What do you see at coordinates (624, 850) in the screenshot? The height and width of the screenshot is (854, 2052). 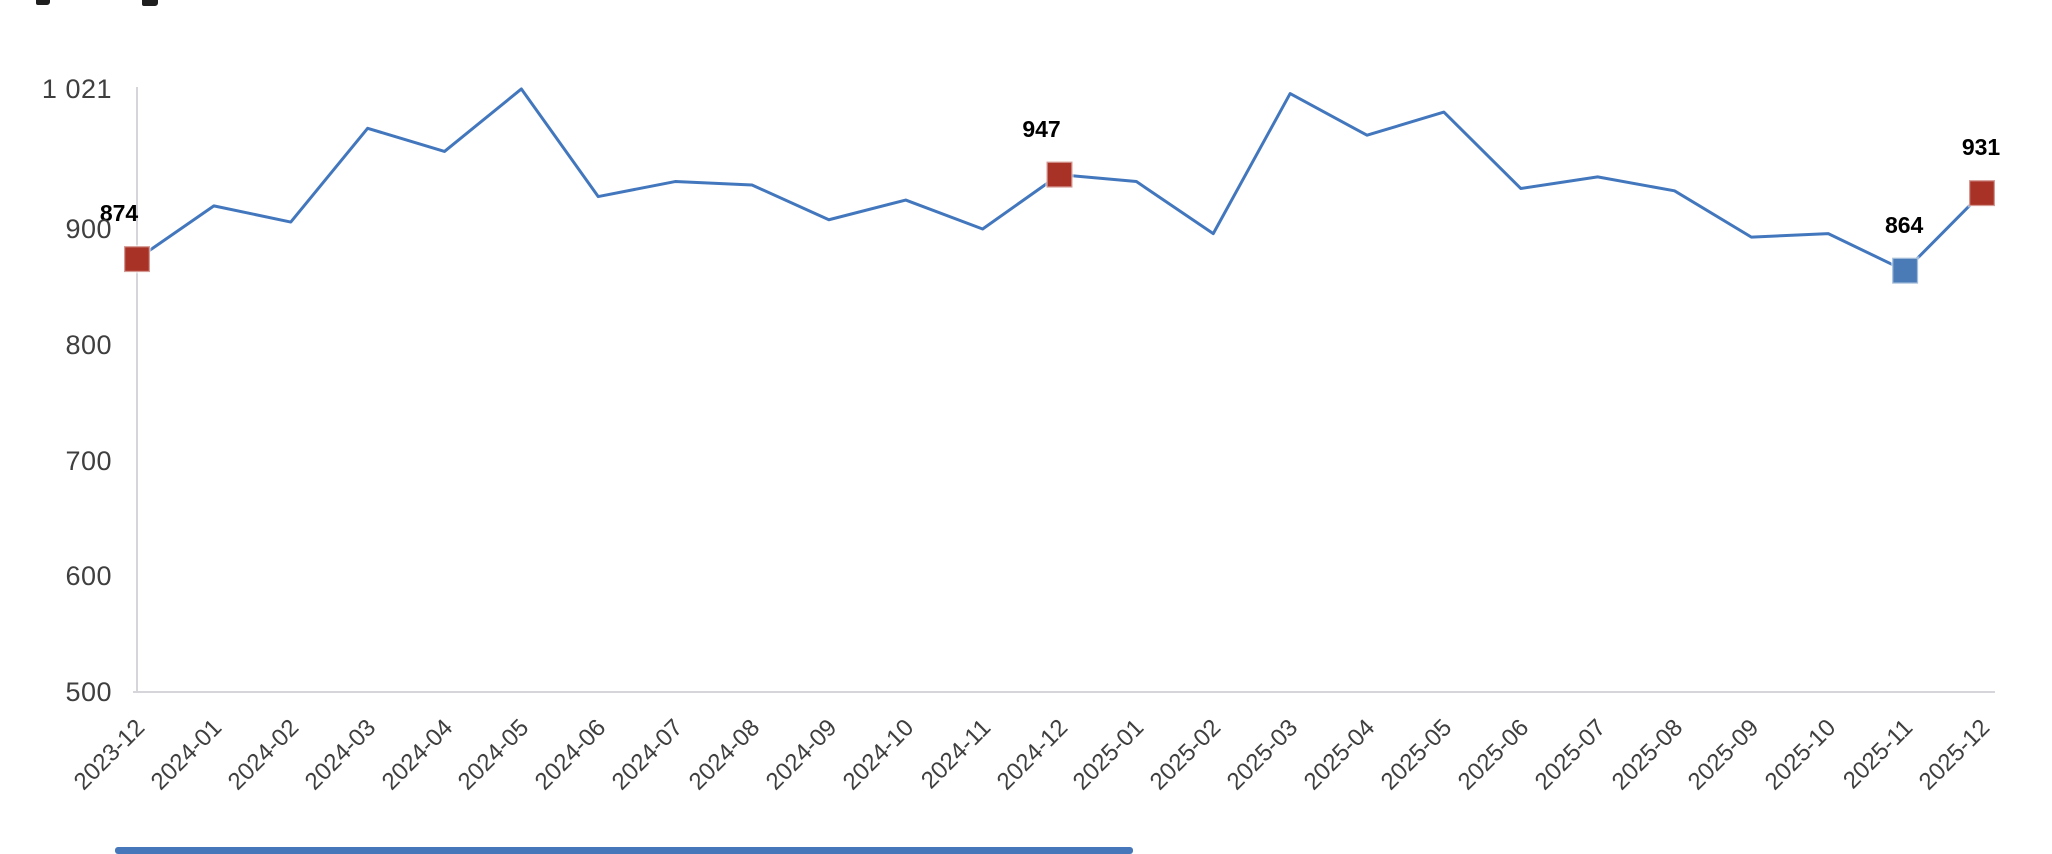 I see `horizontal-scrollbar-thumb` at bounding box center [624, 850].